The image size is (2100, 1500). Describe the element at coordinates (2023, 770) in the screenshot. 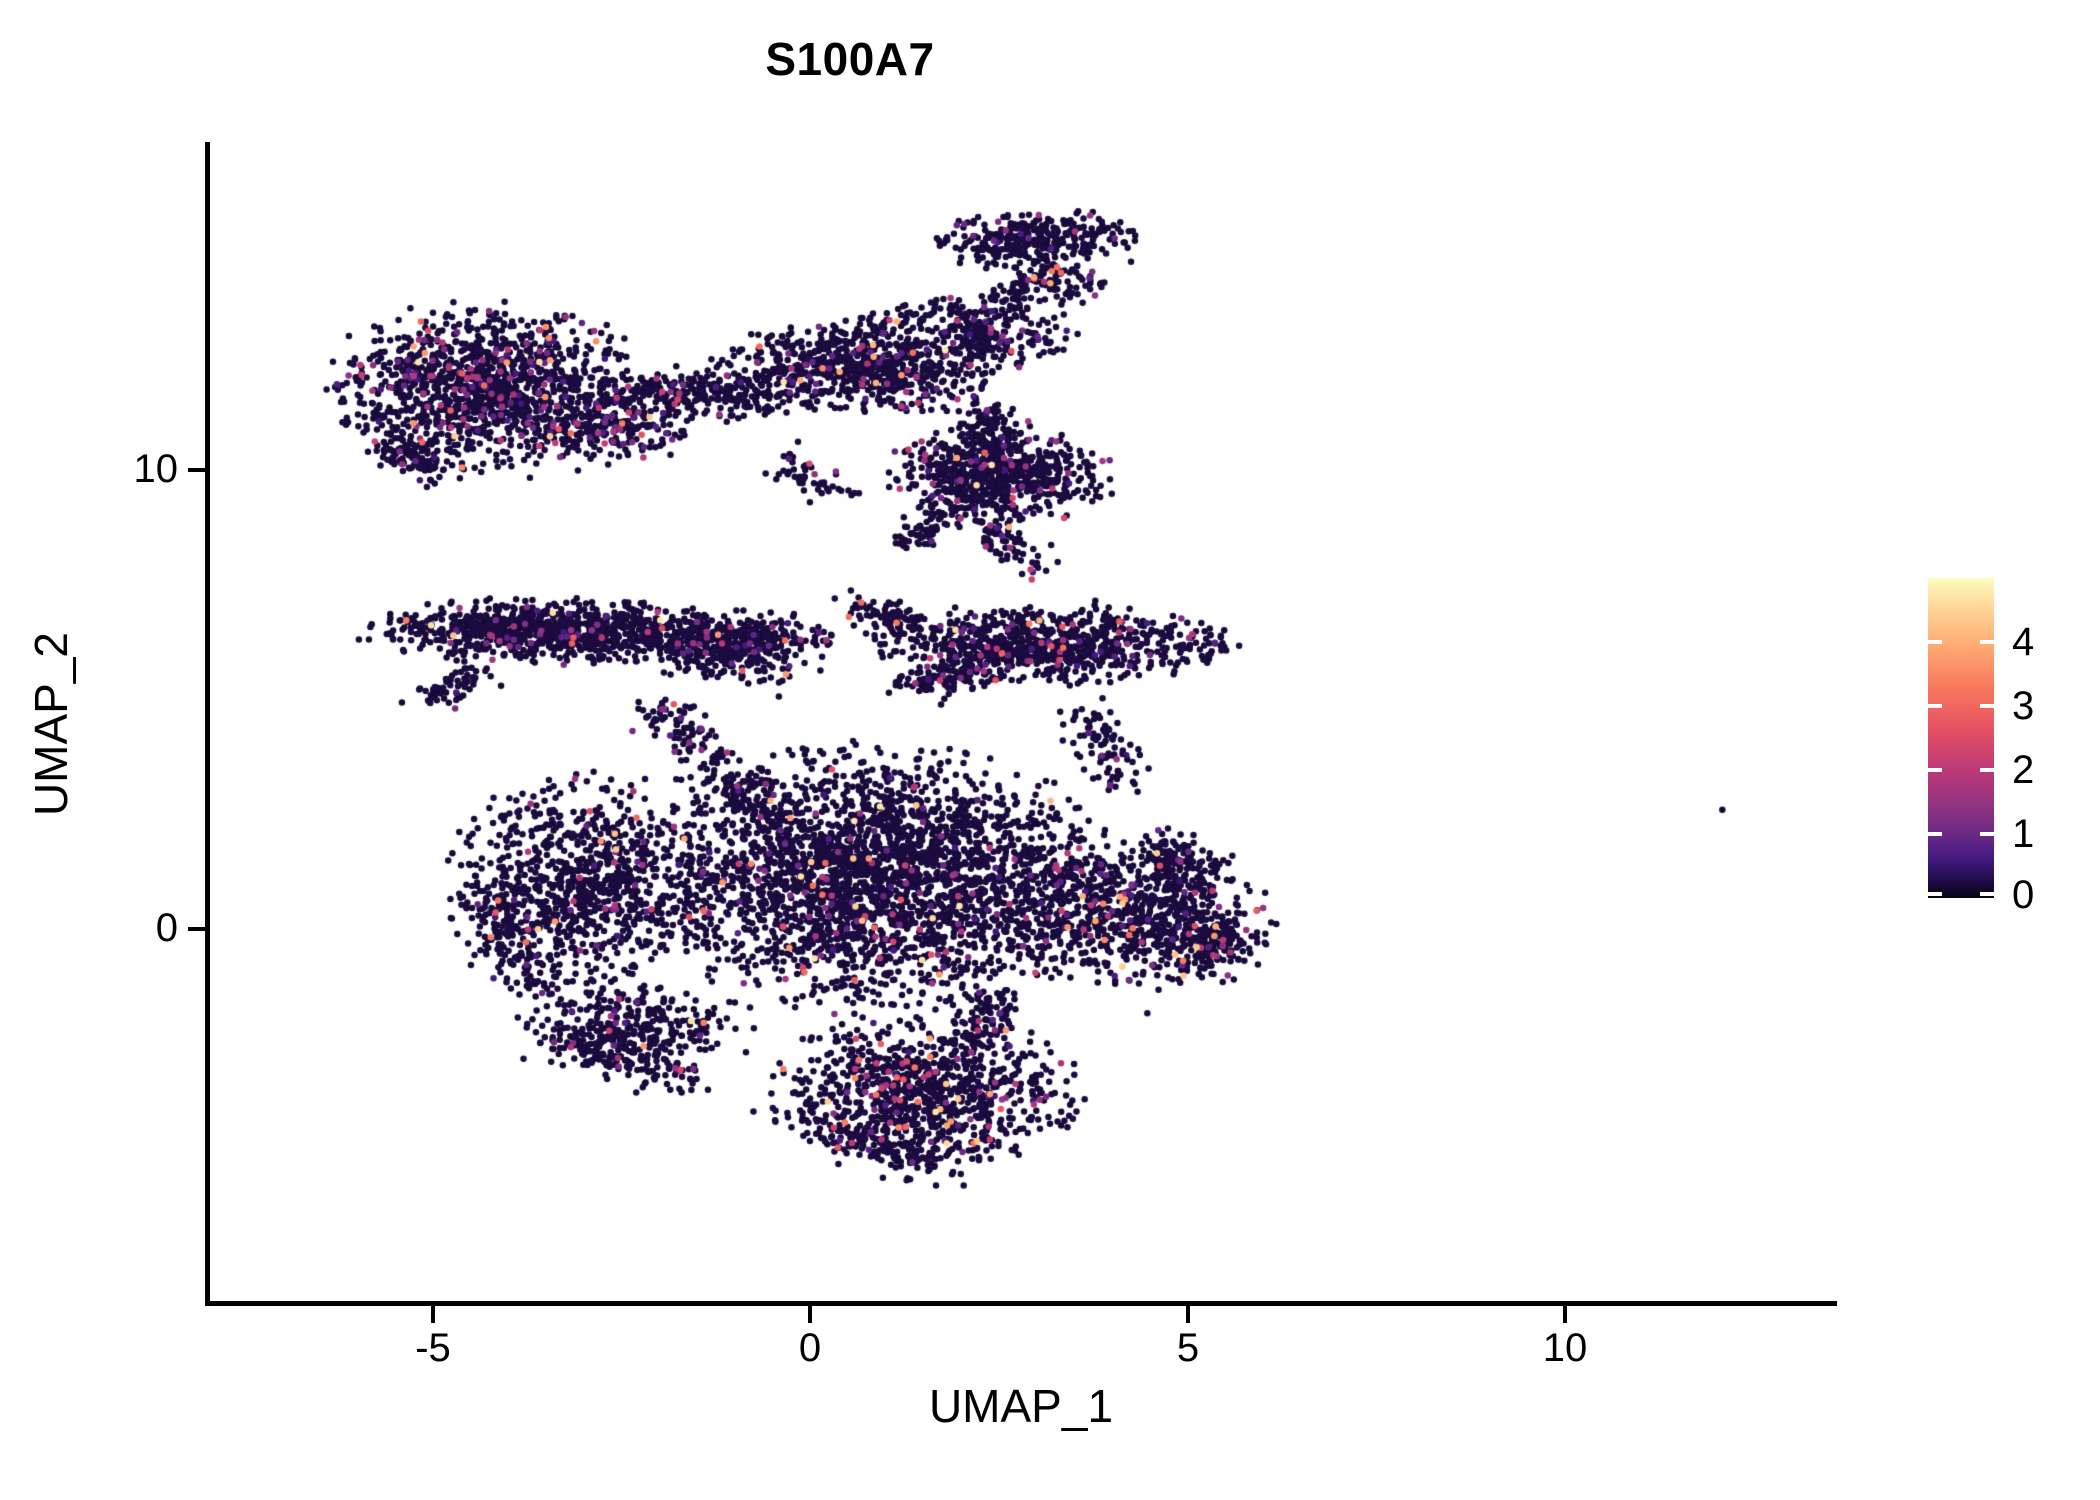

I see `colorbar-label-2: 2` at that location.